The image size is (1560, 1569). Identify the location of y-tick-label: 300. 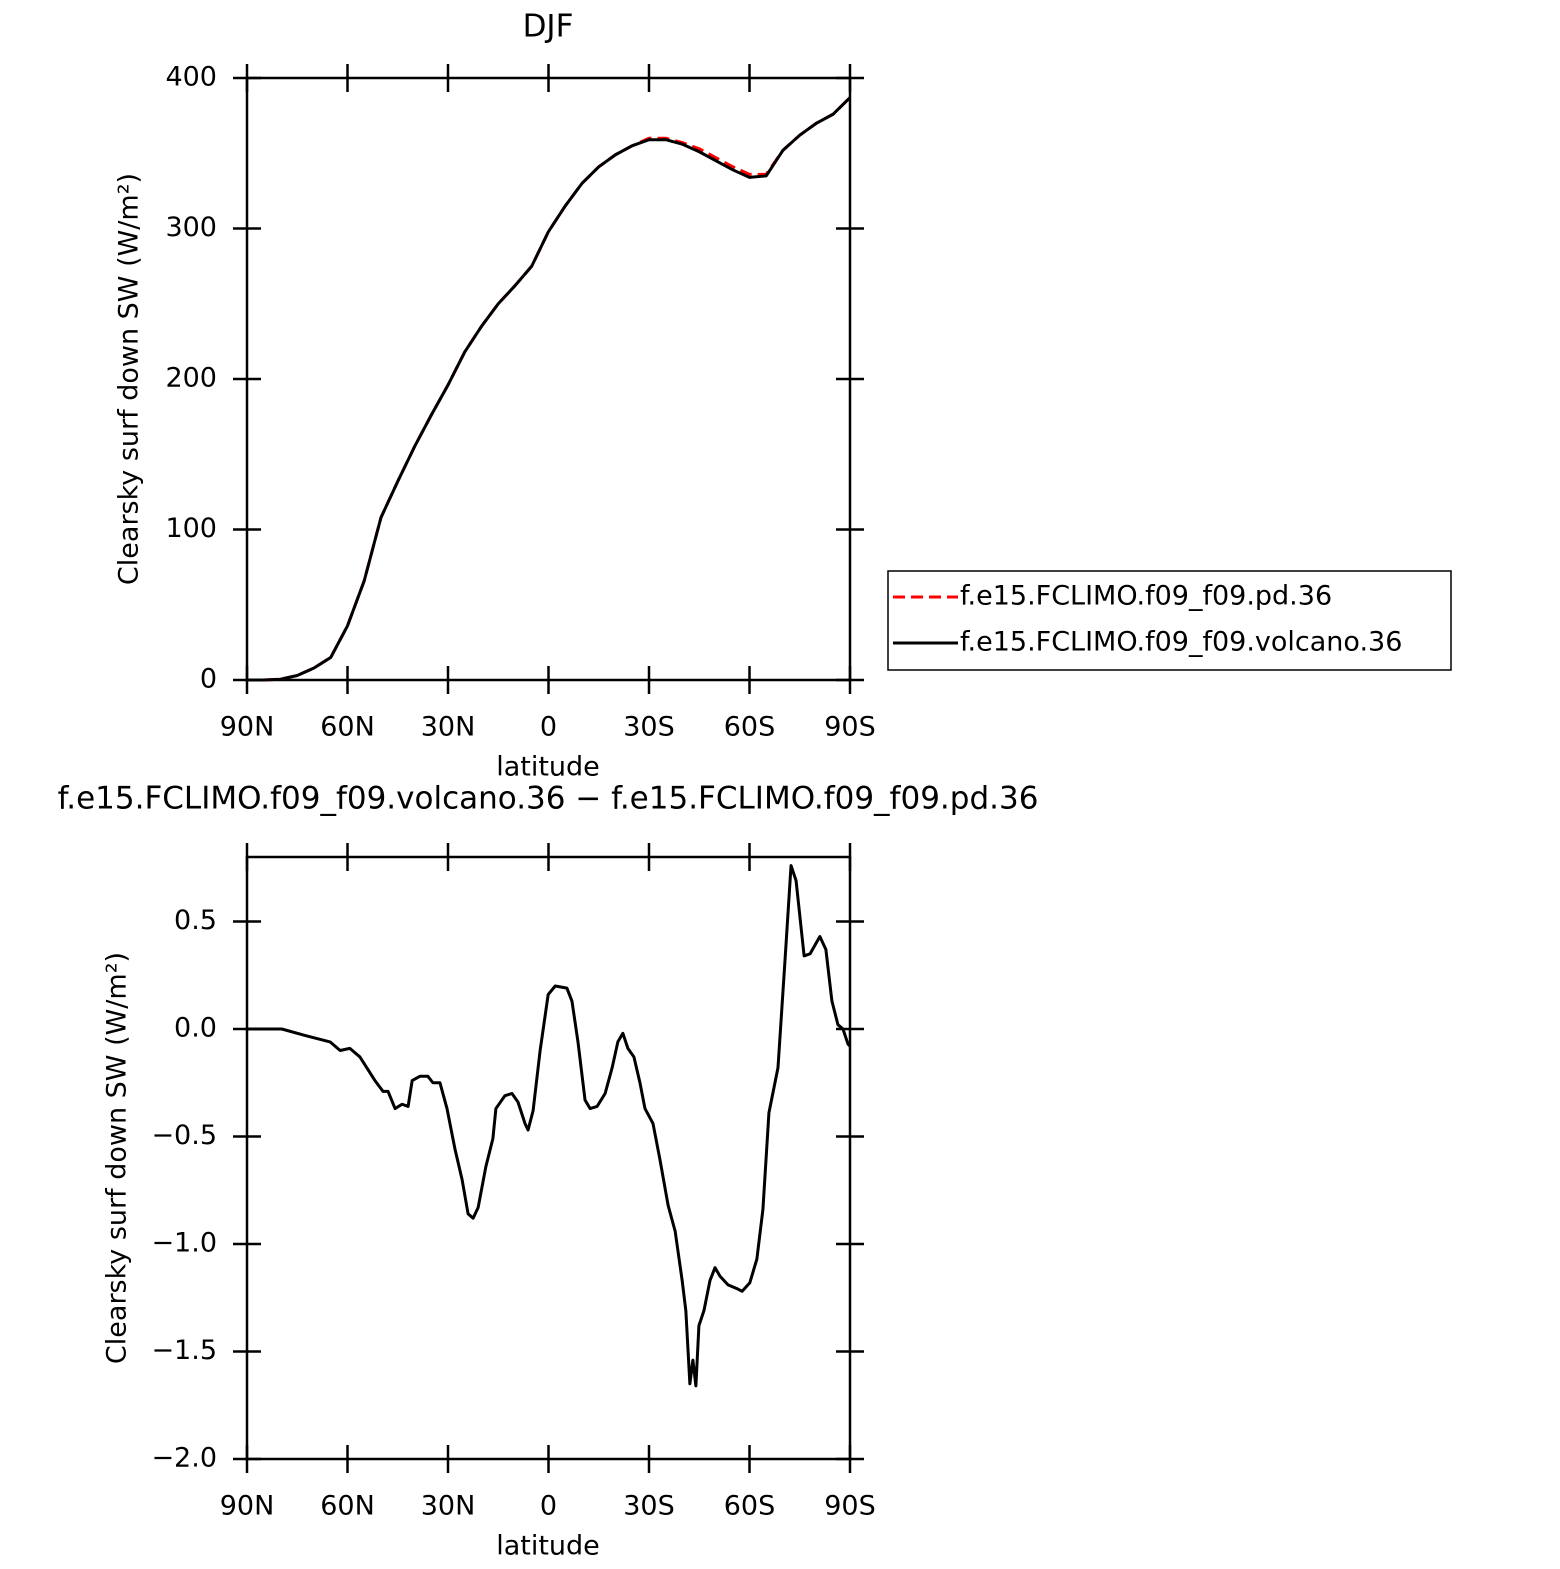
(191, 227).